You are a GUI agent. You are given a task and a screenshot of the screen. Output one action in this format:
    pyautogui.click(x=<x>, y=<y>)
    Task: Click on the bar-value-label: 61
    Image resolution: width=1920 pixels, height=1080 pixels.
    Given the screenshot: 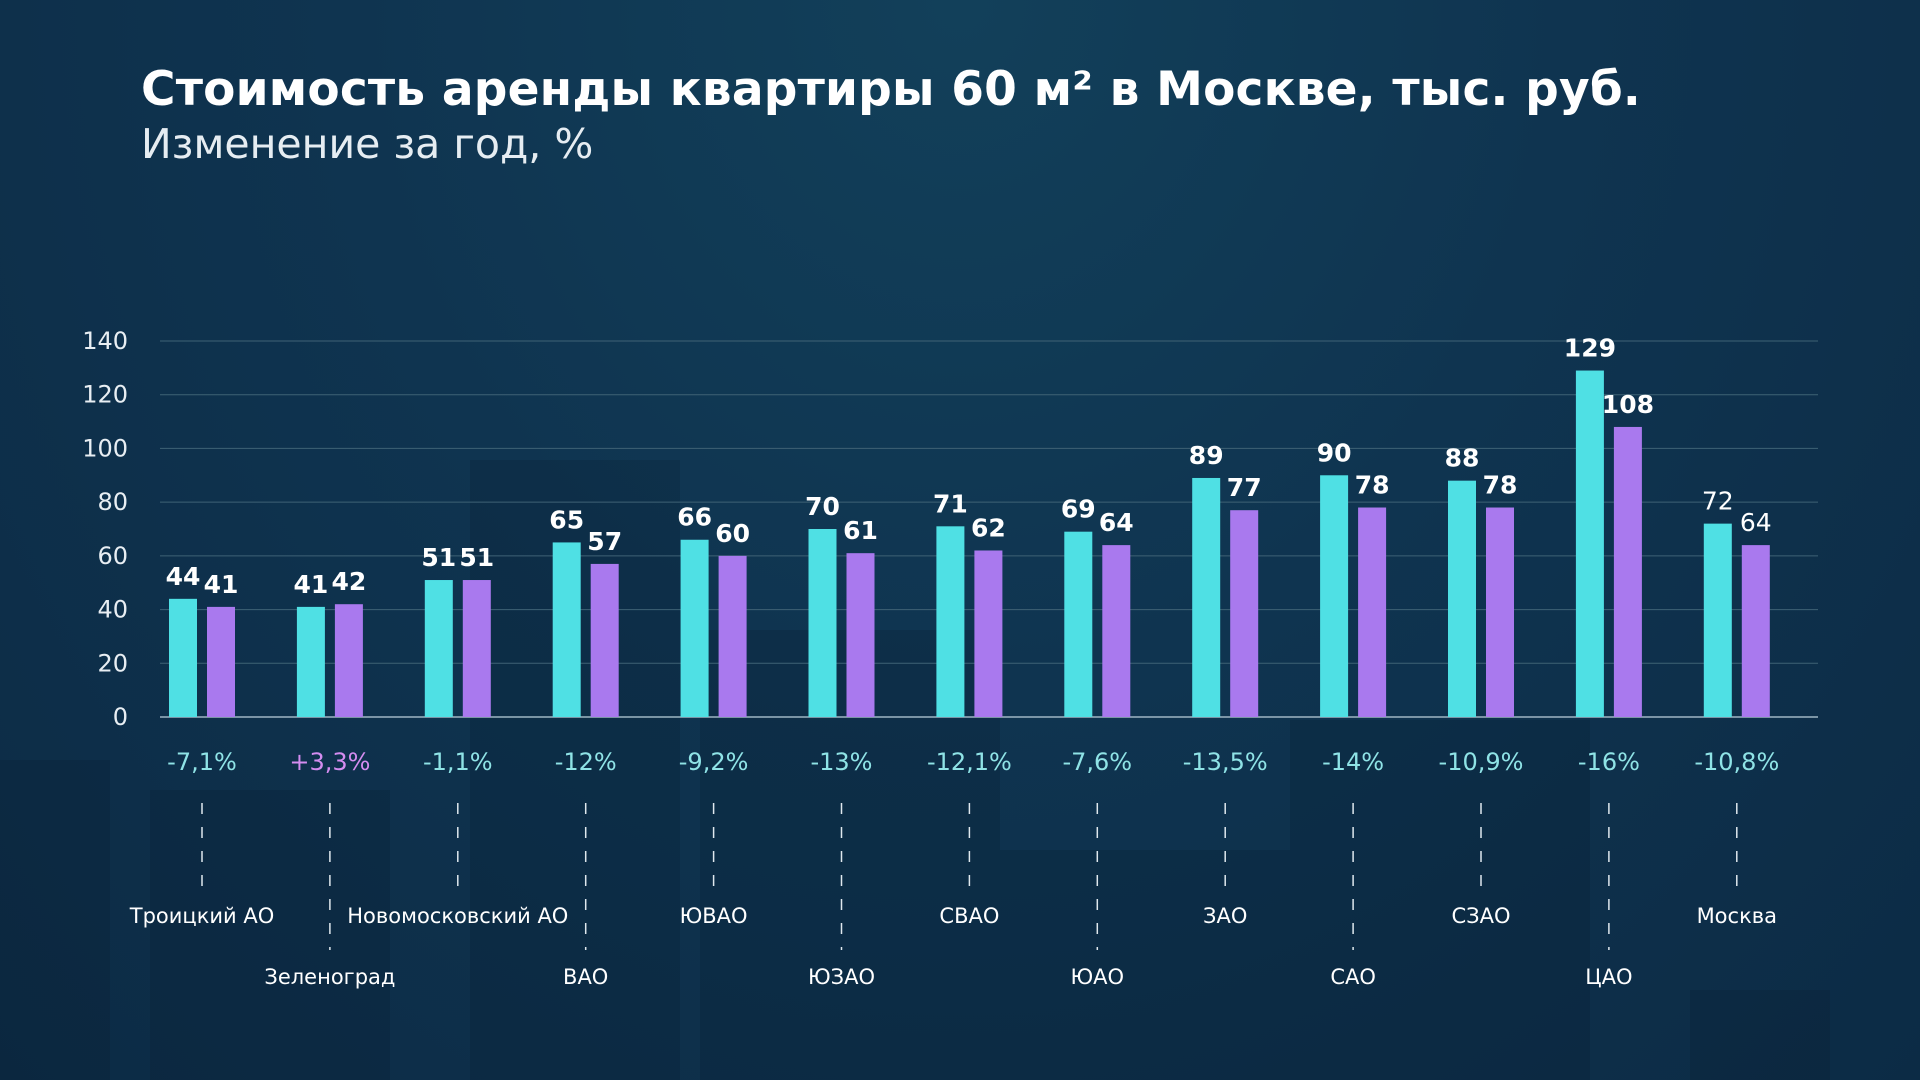 What is the action you would take?
    pyautogui.click(x=860, y=530)
    